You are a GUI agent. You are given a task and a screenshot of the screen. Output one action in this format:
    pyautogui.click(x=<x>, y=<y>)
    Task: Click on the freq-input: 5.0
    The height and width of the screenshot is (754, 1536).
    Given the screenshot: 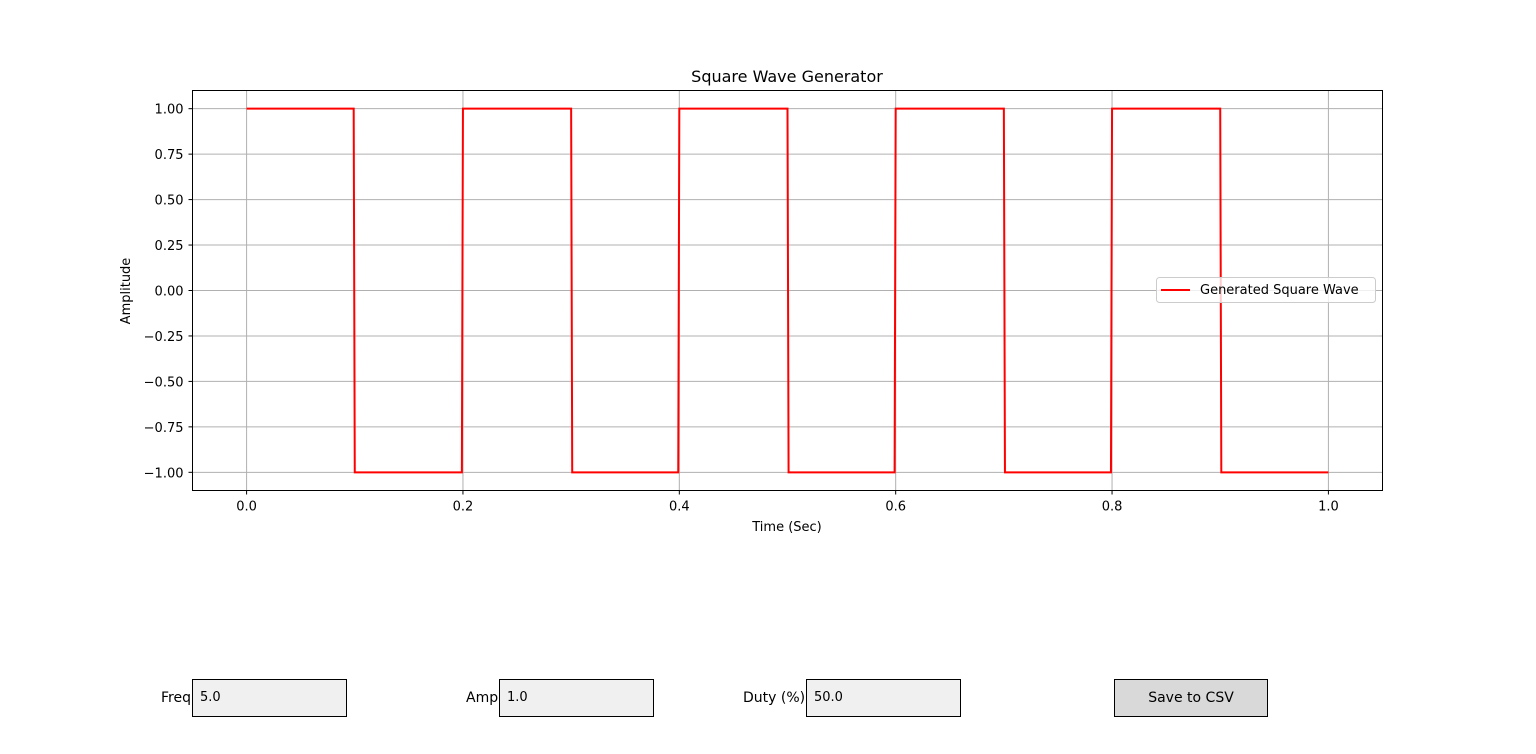 What is the action you would take?
    pyautogui.click(x=269, y=698)
    